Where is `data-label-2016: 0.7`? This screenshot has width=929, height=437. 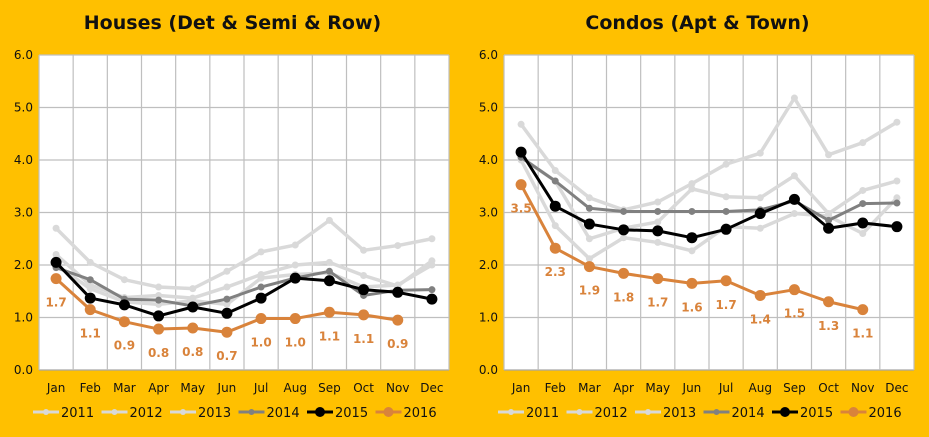 data-label-2016: 0.7 is located at coordinates (226, 356).